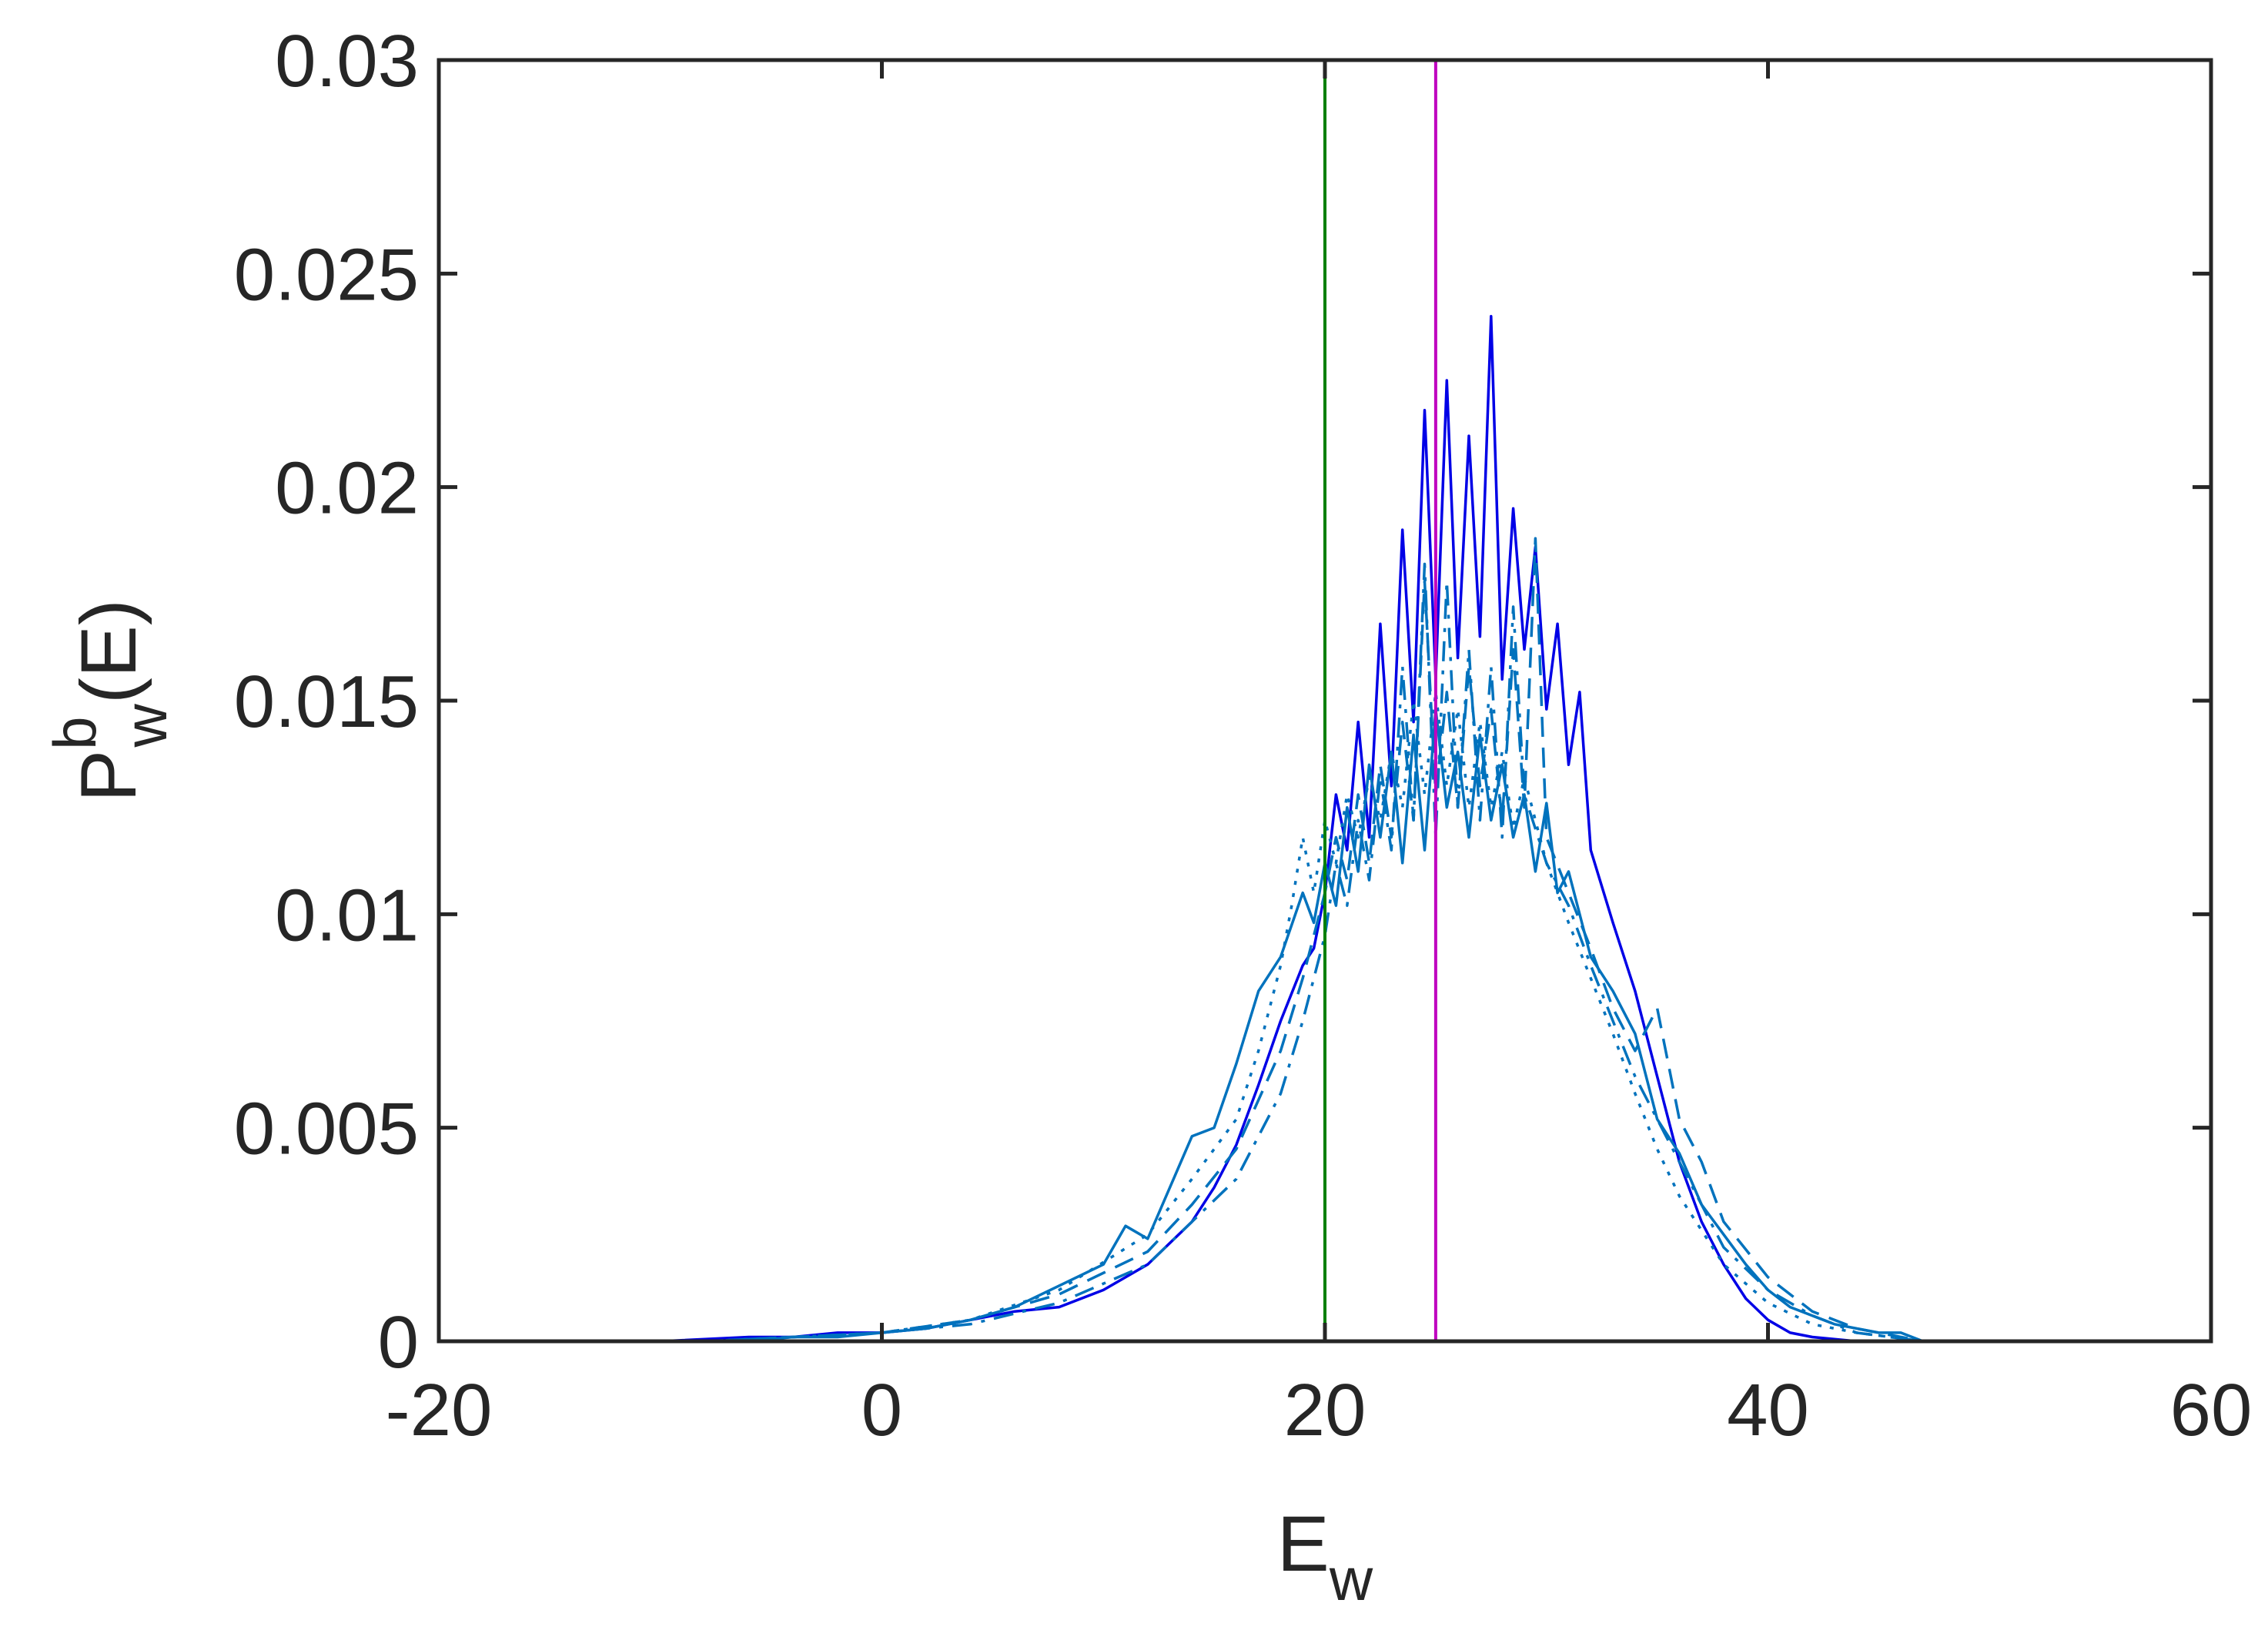 The width and height of the screenshot is (2268, 1630). I want to click on x-tick-label: 40, so click(1768, 1410).